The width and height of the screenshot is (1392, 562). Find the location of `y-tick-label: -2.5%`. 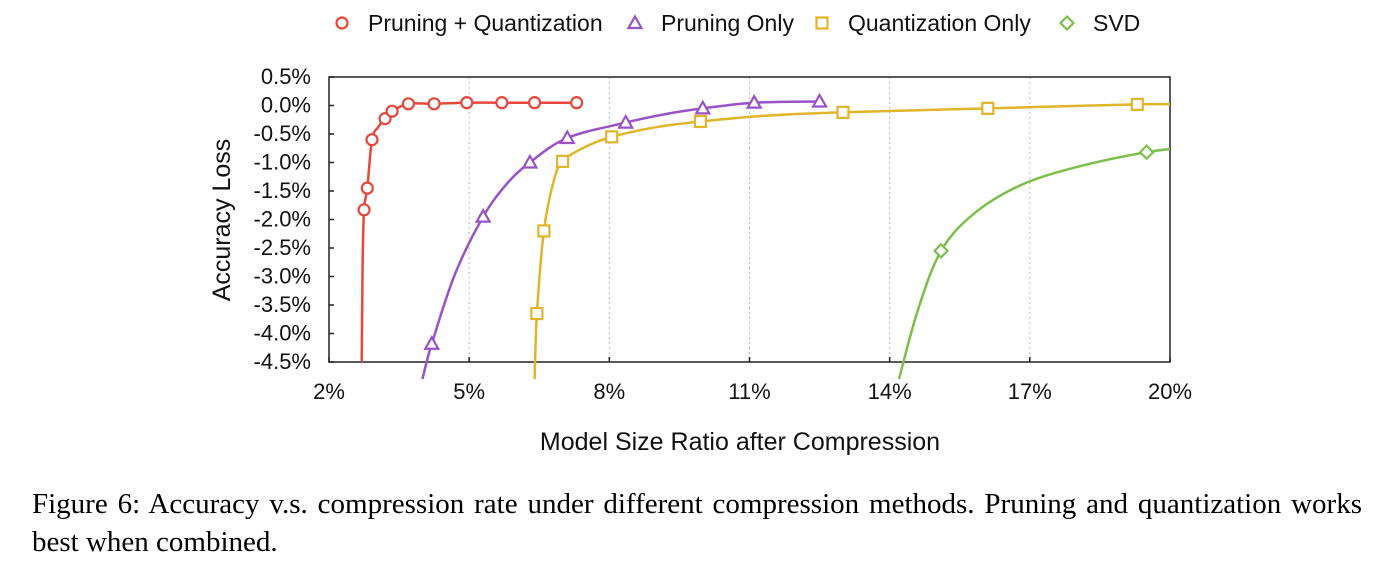

y-tick-label: -2.5% is located at coordinates (282, 247).